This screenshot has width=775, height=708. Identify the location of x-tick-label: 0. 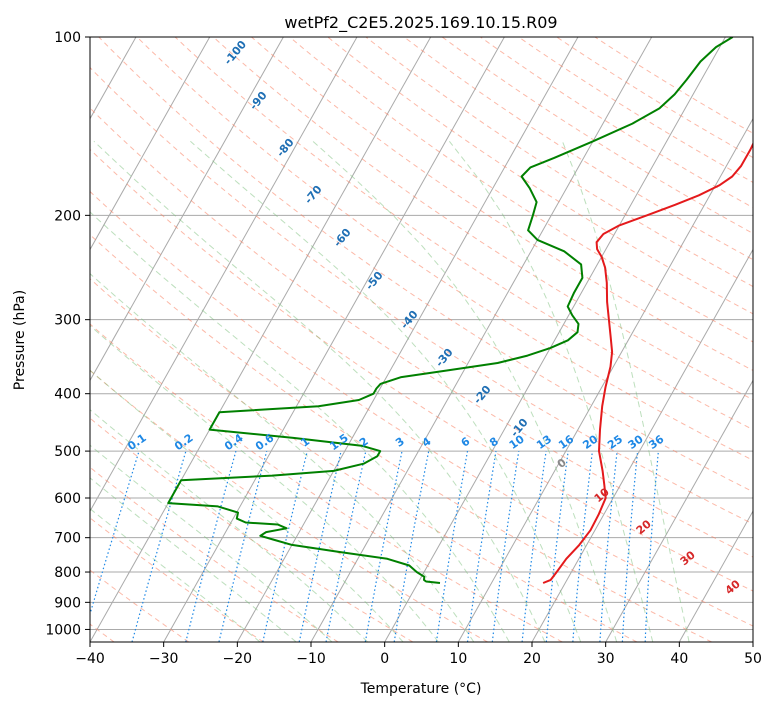
(384, 659).